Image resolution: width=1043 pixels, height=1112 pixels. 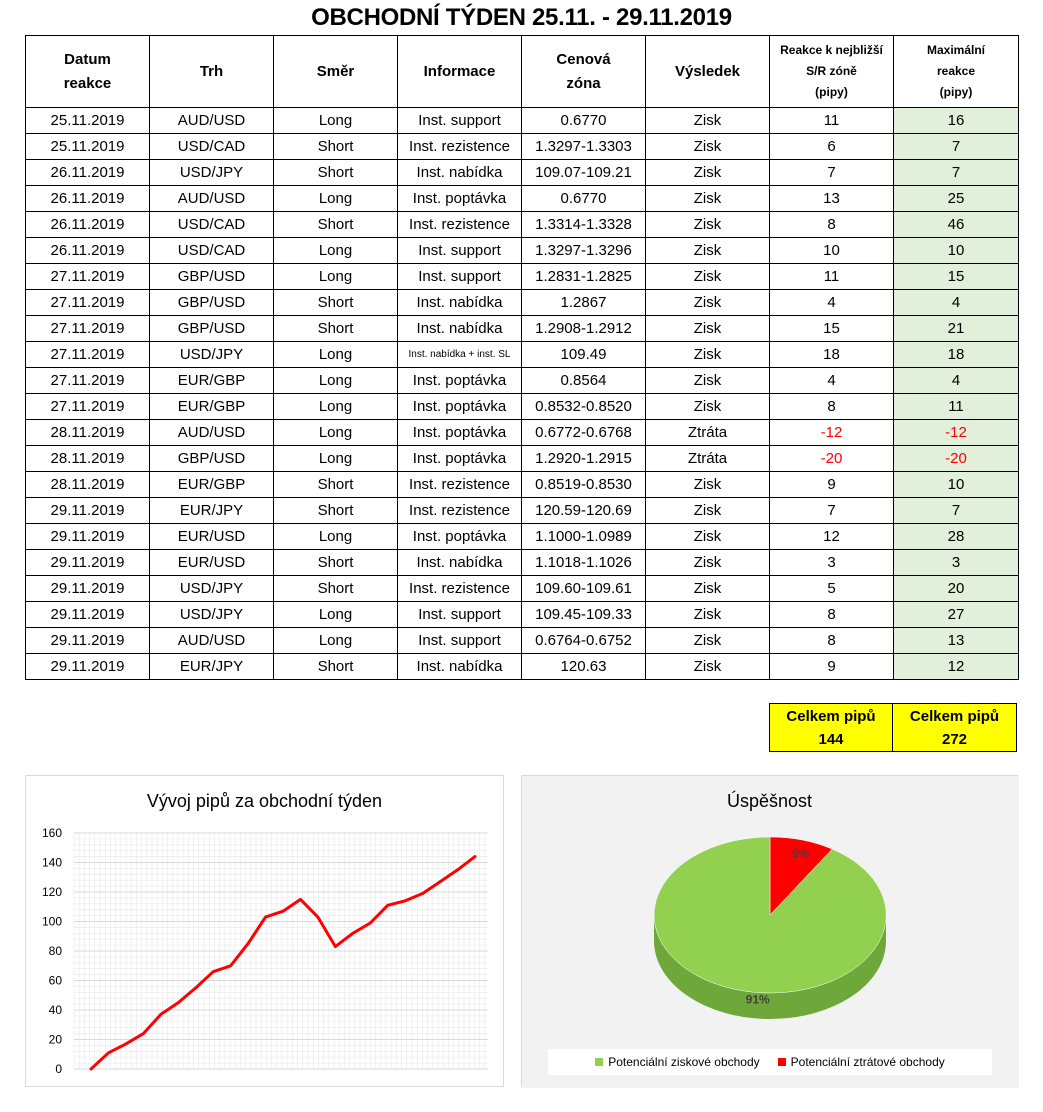 What do you see at coordinates (87, 432) in the screenshot?
I see `date-cell: 28.11.2019` at bounding box center [87, 432].